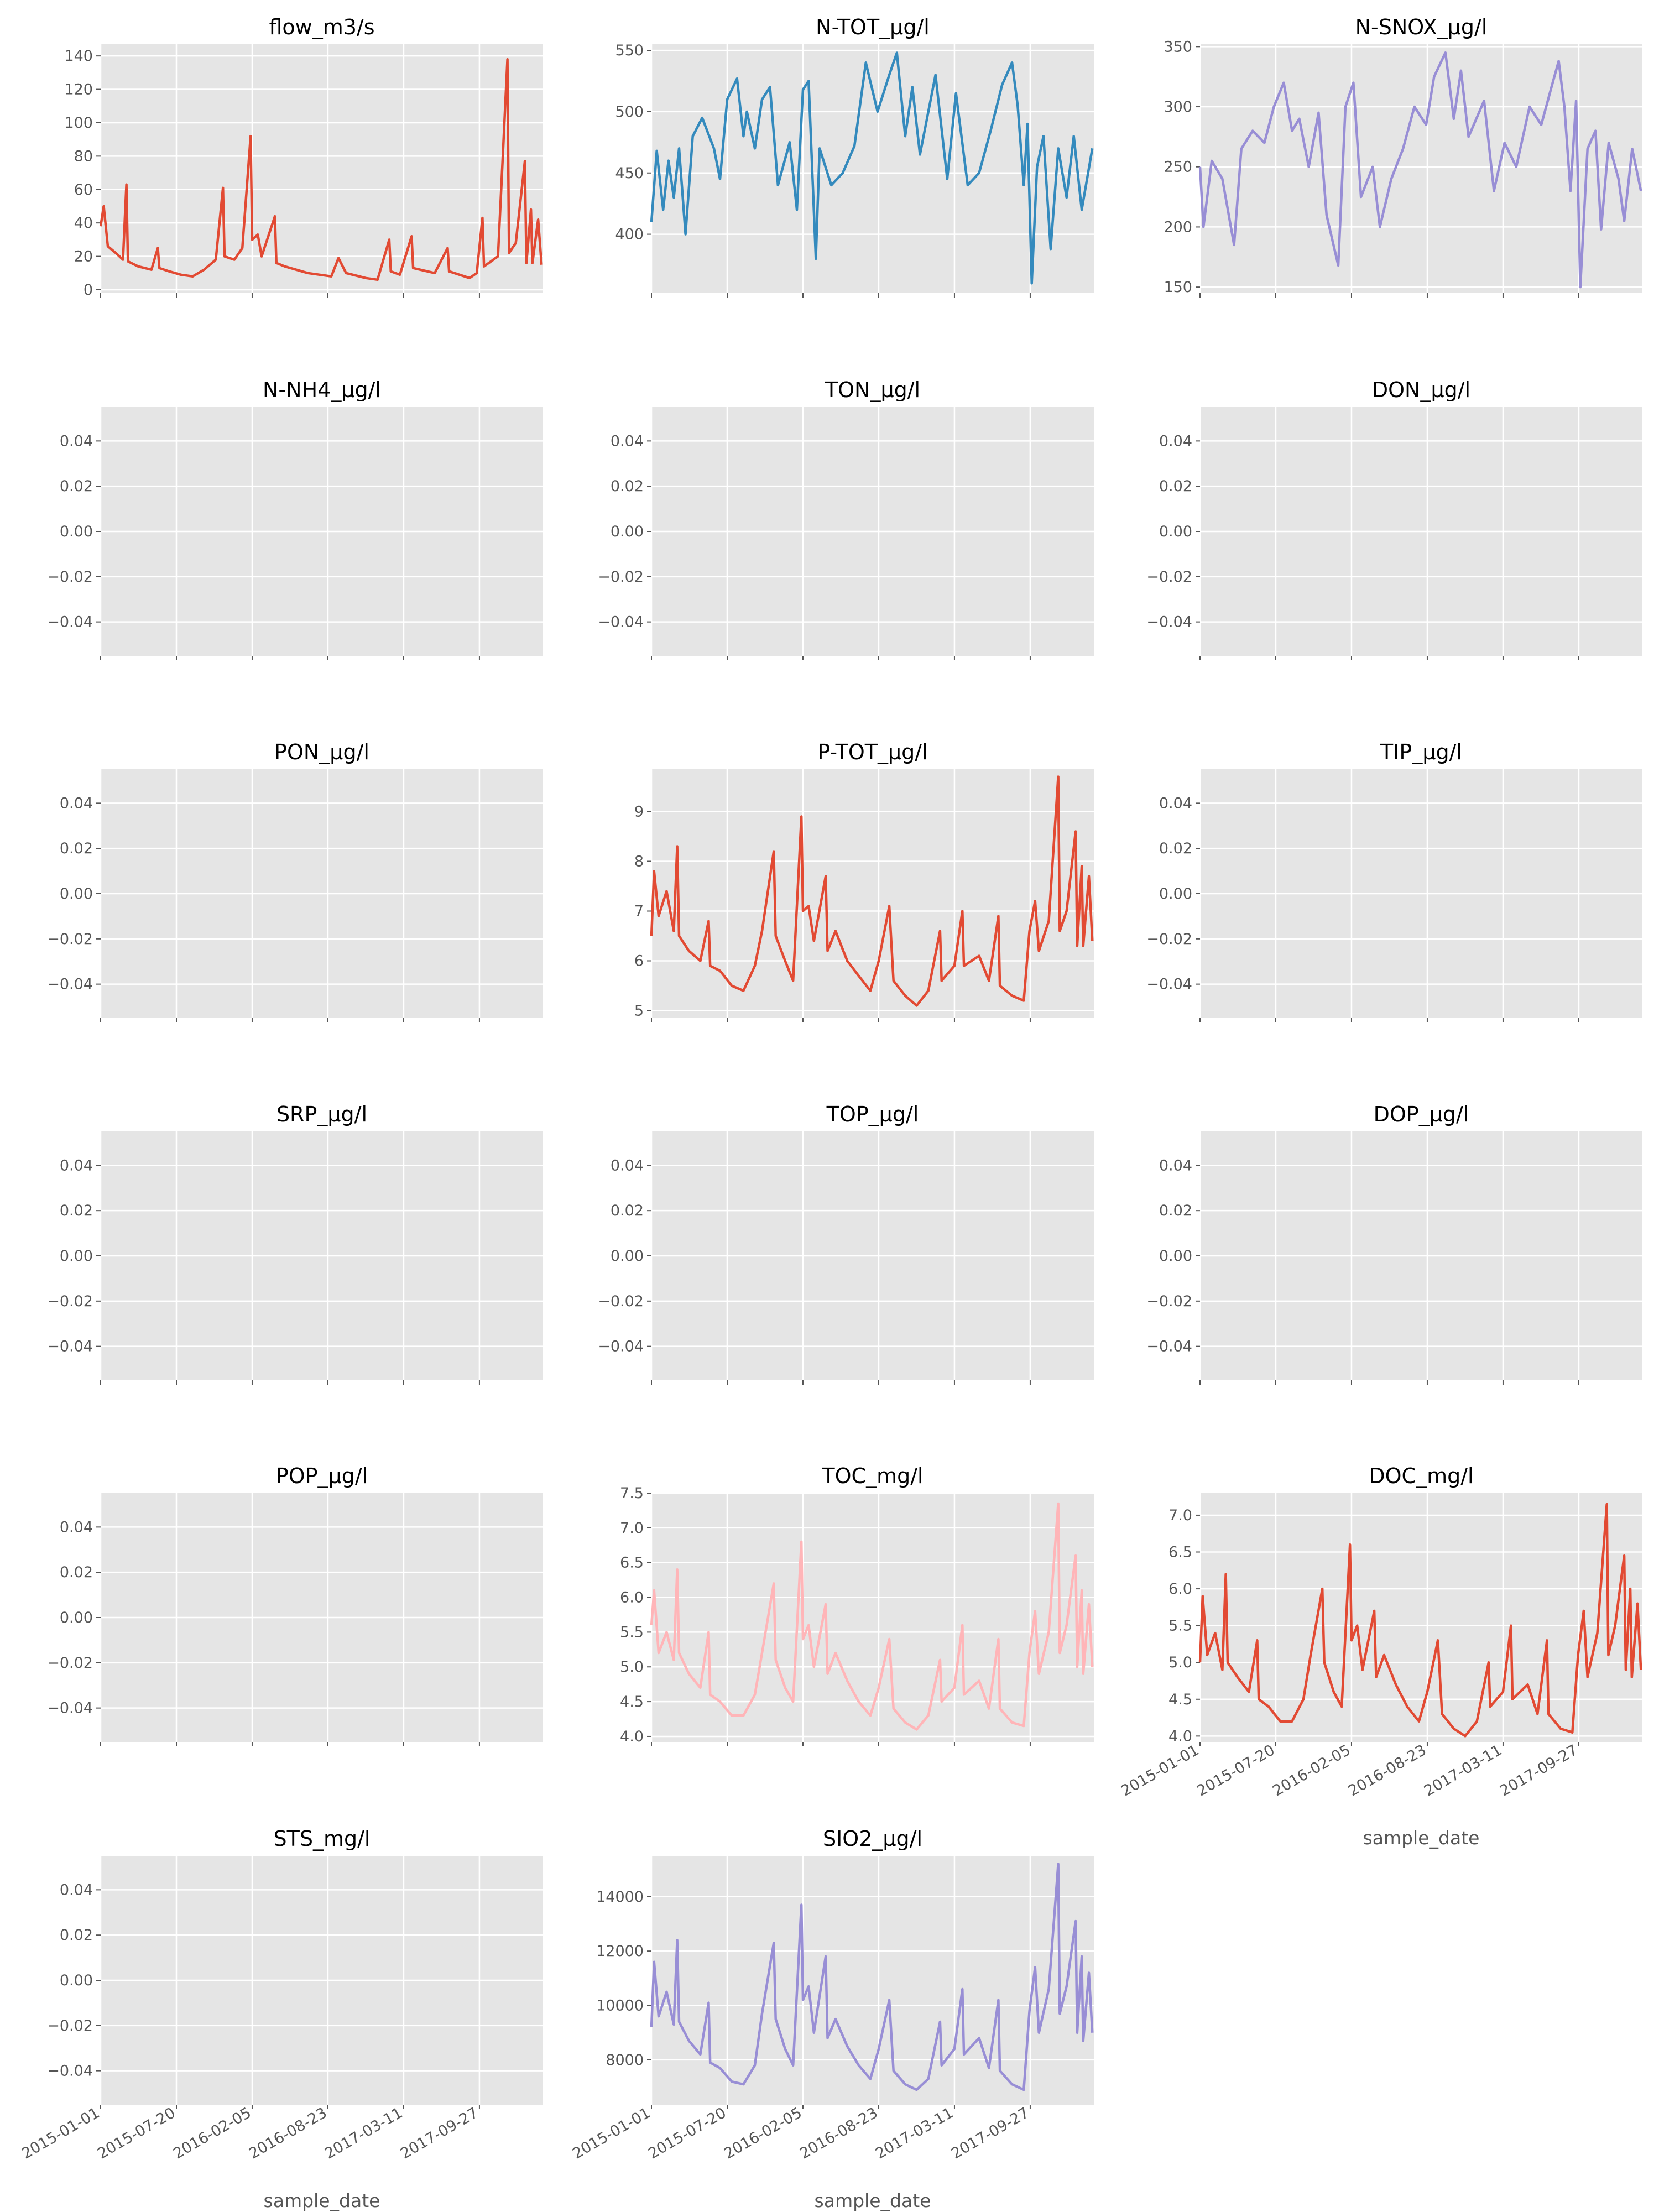 This screenshot has height=2212, width=1659. Describe the element at coordinates (873, 1114) in the screenshot. I see `subplot-title: TOP_µg/l` at that location.